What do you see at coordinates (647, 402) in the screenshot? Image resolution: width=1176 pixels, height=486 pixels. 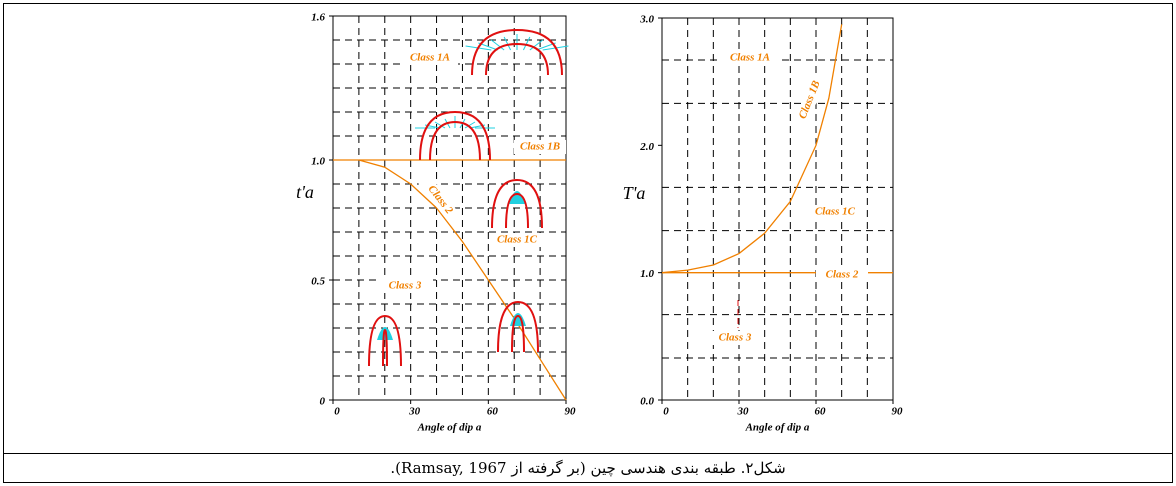 I see `y-tick-label: 0.0` at bounding box center [647, 402].